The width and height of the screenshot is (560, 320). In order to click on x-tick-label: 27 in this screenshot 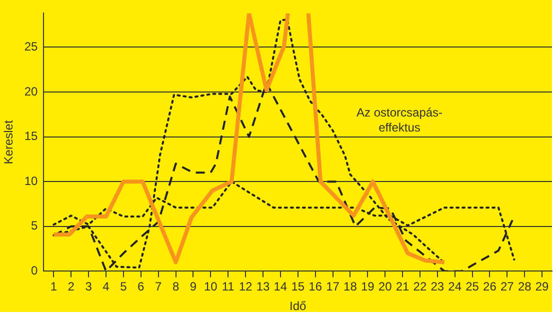, I will do `click(507, 287)`.